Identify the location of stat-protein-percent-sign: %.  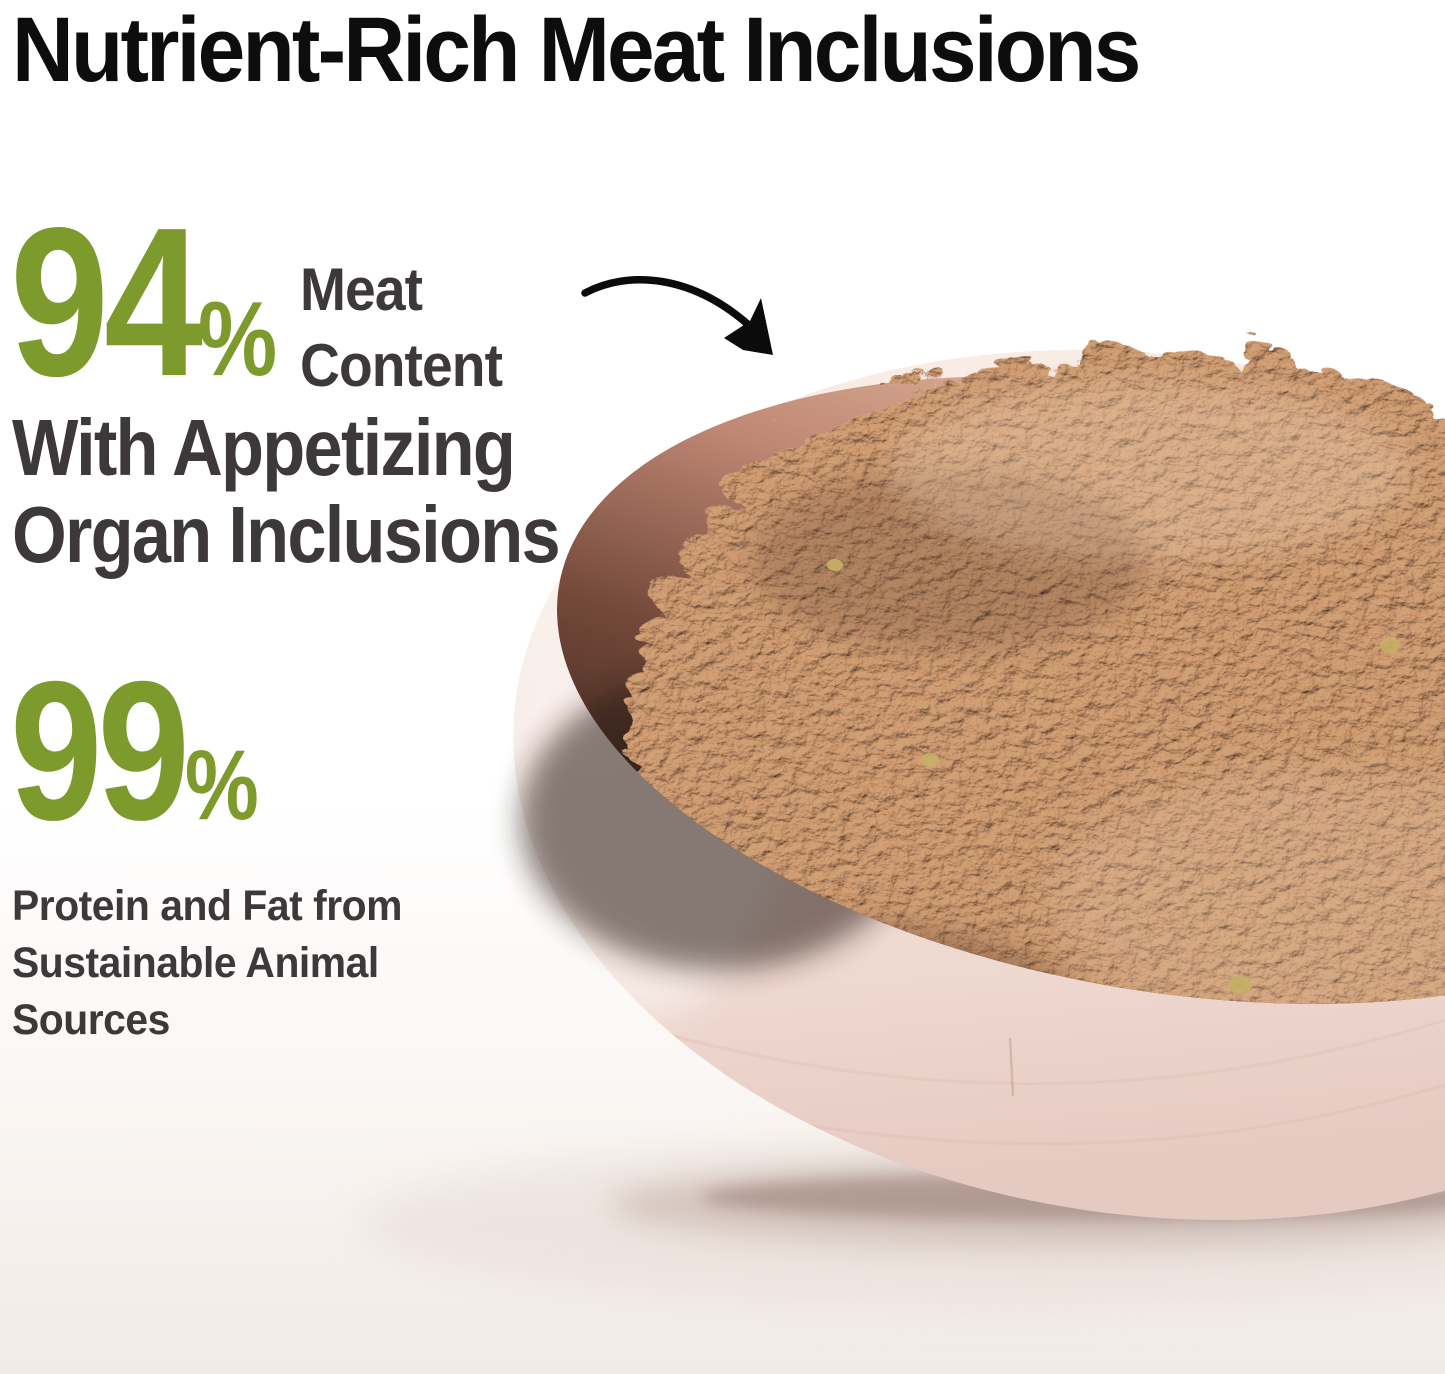
(221, 784).